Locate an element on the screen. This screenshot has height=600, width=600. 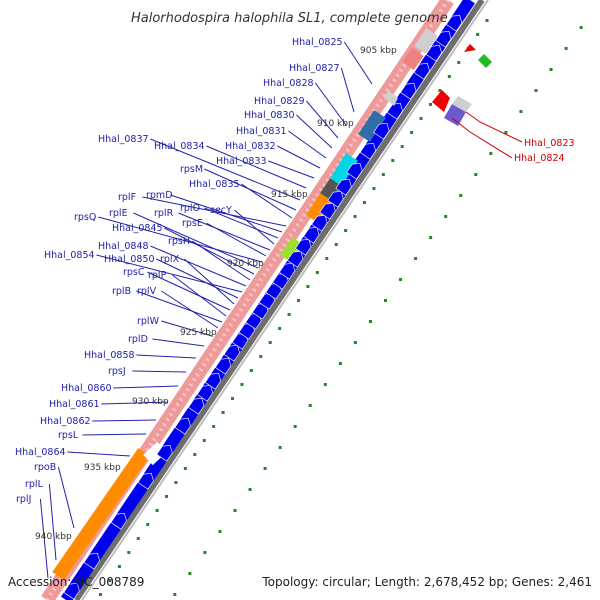
gene-label: rplO is located at coordinates (190, 208).